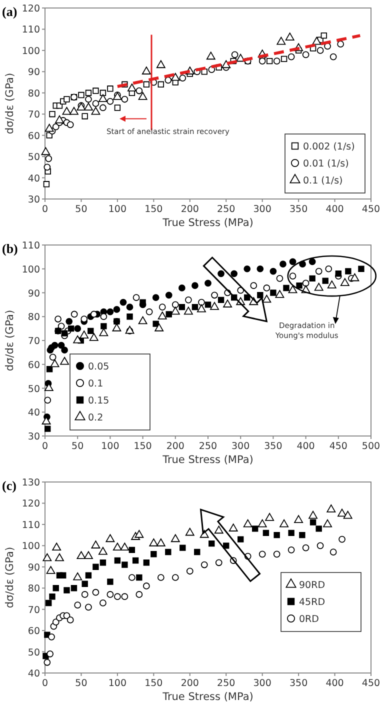  Describe the element at coordinates (9, 485) in the screenshot. I see `chart-title: (c)` at that location.